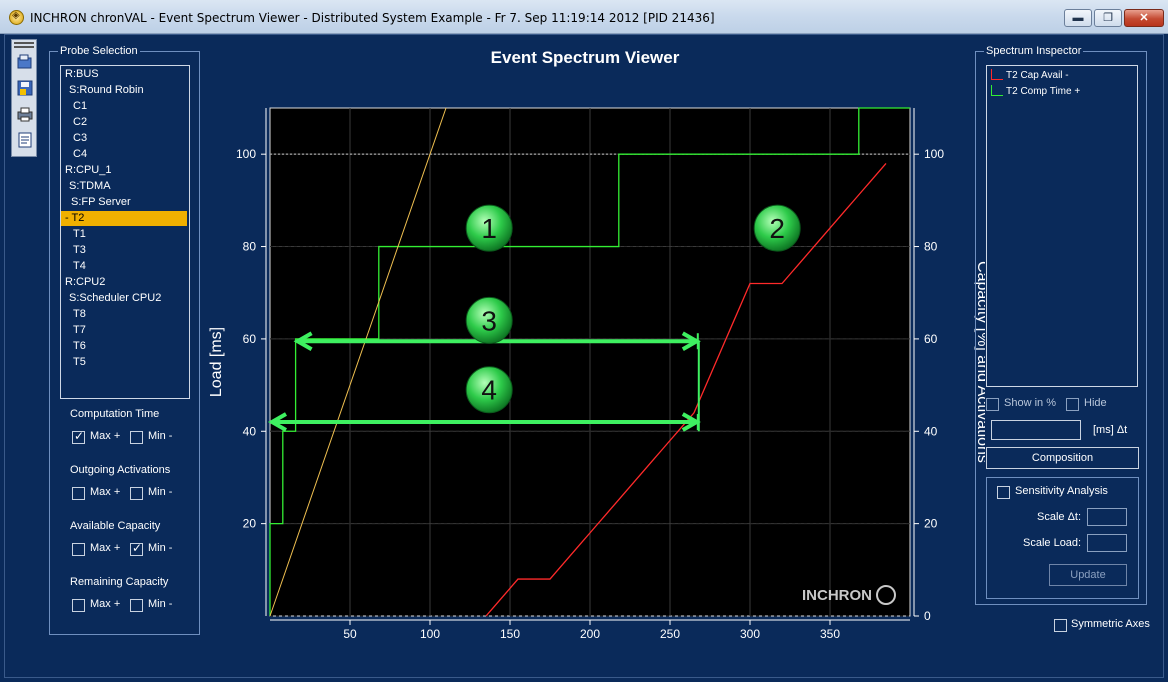 The width and height of the screenshot is (1168, 682). Describe the element at coordinates (837, 595) in the screenshot. I see `inchron-watermark: INCHRON` at that location.